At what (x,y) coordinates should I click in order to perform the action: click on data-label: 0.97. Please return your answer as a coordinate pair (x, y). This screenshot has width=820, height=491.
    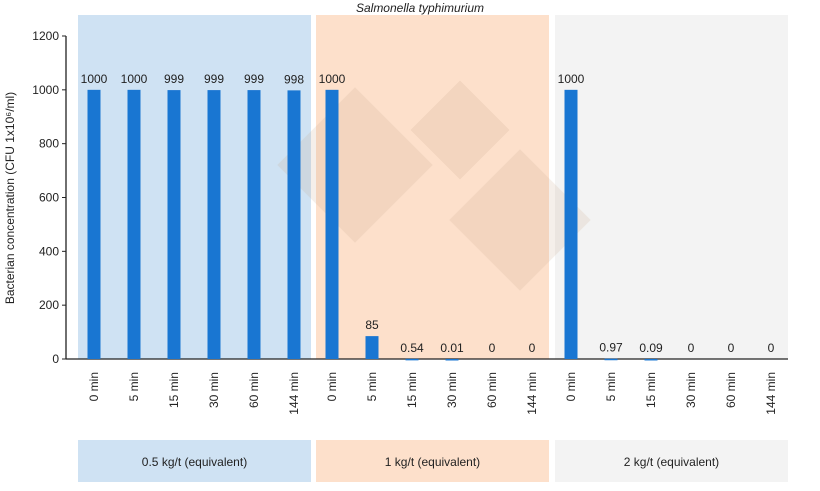
    Looking at the image, I should click on (611, 348).